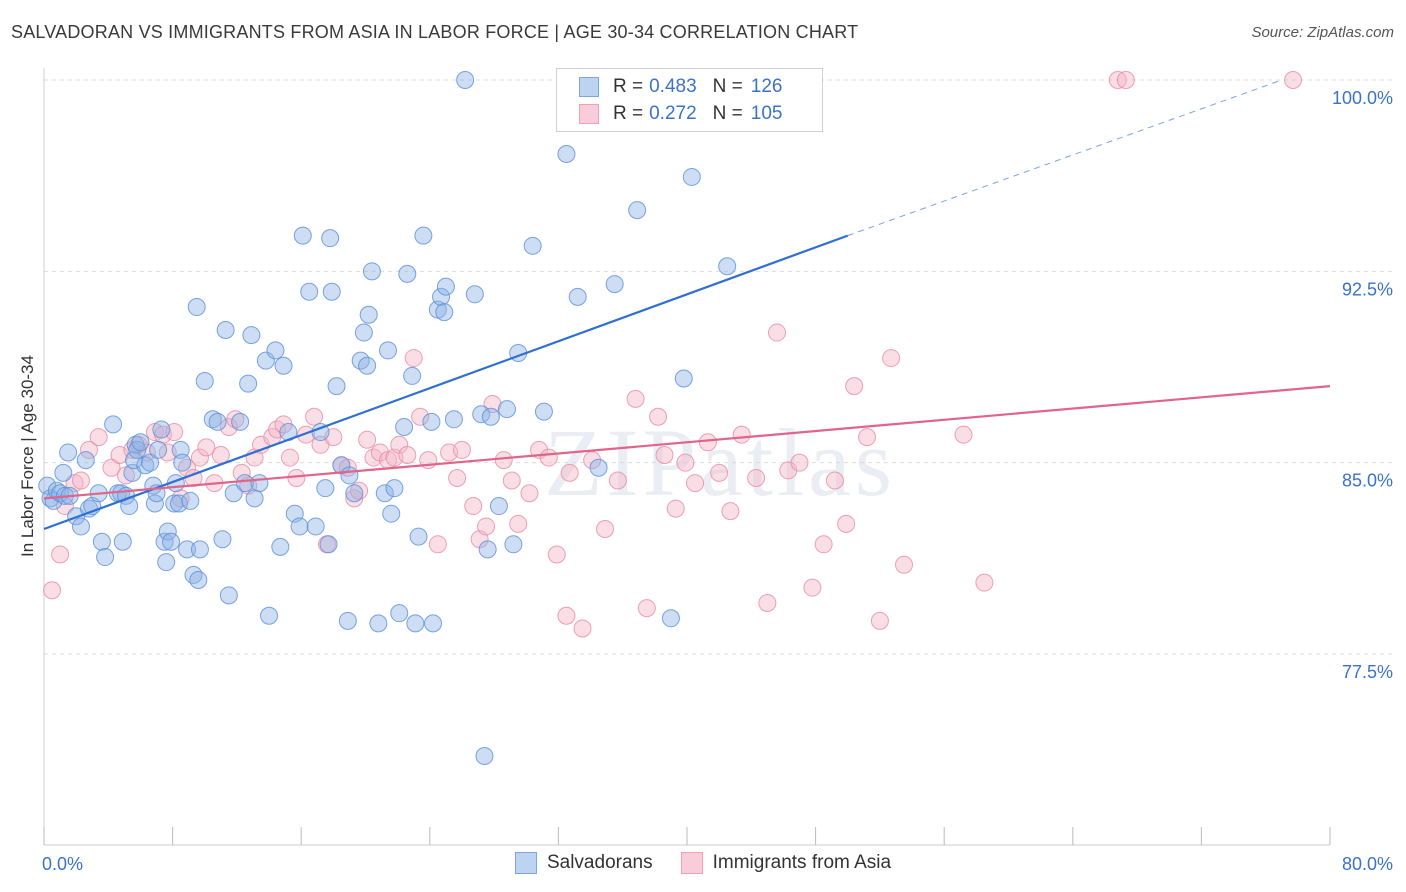 The height and width of the screenshot is (892, 1406). I want to click on asia-swatch, so click(691, 863).